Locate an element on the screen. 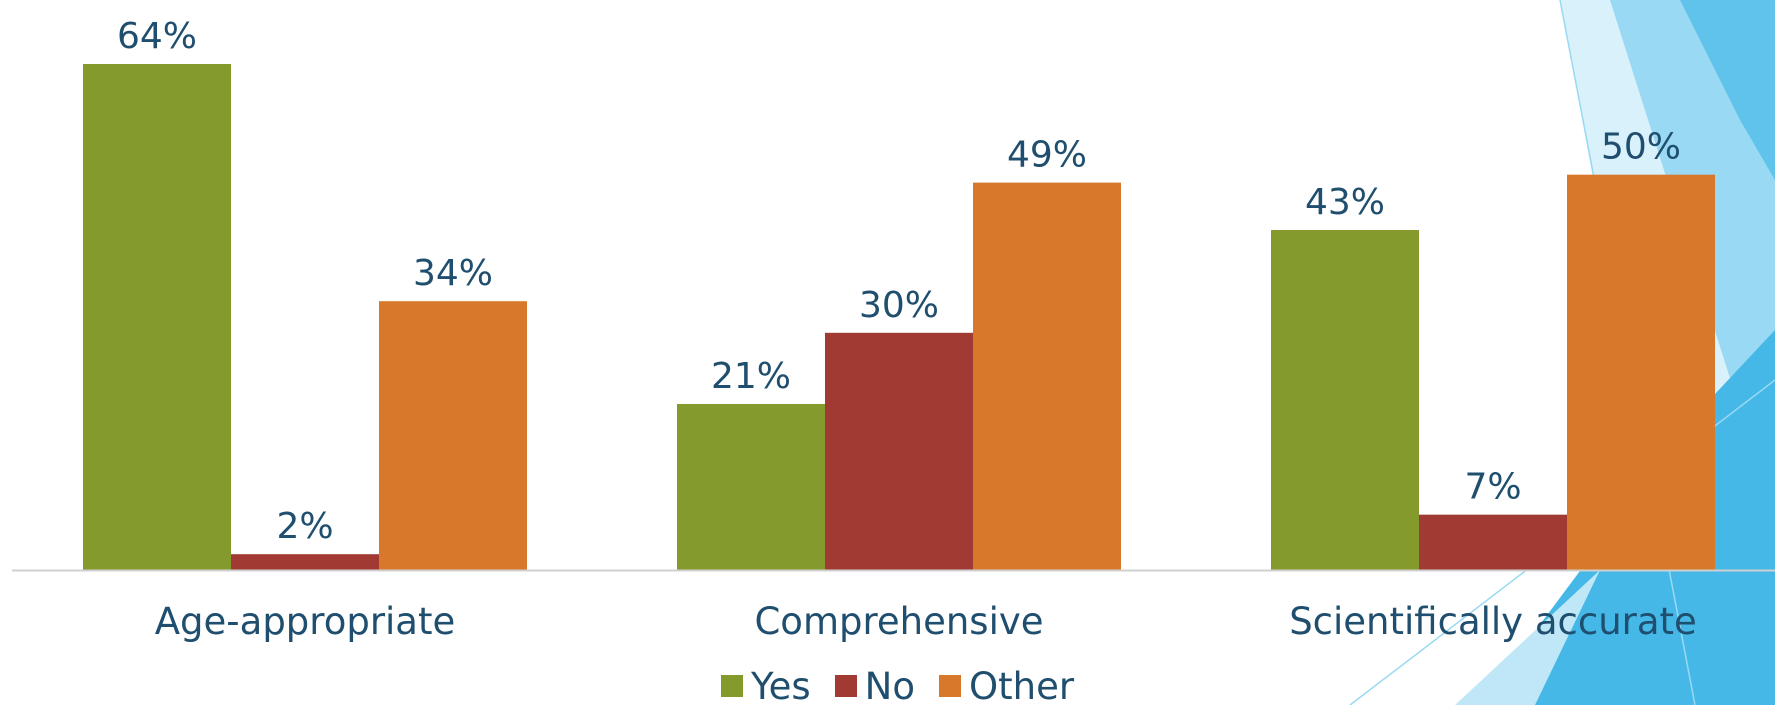 This screenshot has height=708, width=1775. bar-other-comprehensive is located at coordinates (1047, 376).